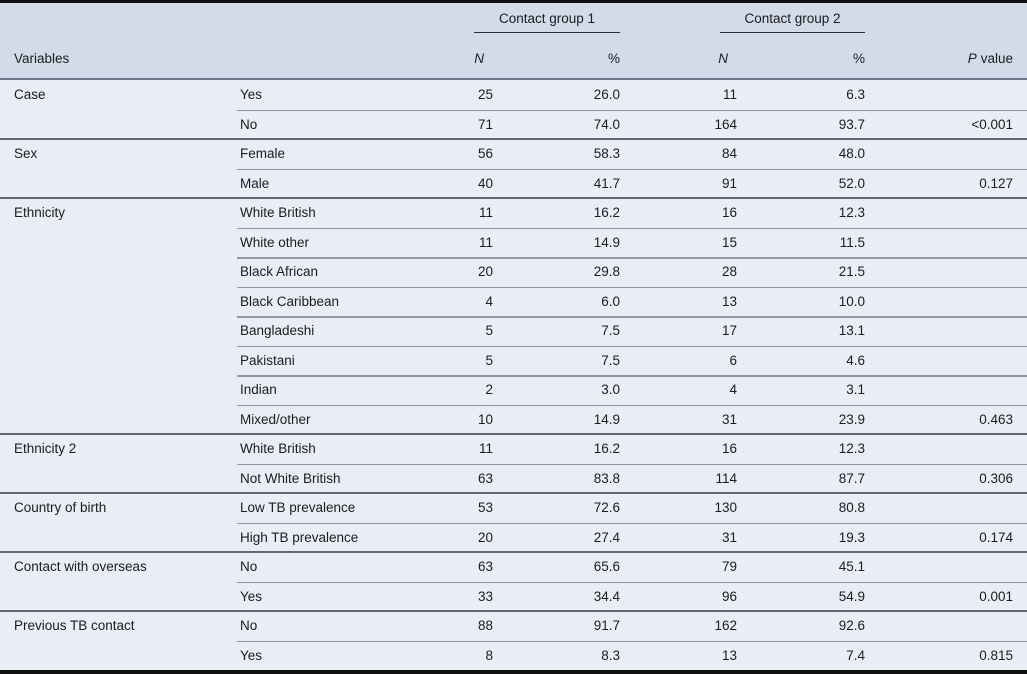 The image size is (1027, 674). What do you see at coordinates (851, 272) in the screenshot?
I see `pct2-cell: 21.5` at bounding box center [851, 272].